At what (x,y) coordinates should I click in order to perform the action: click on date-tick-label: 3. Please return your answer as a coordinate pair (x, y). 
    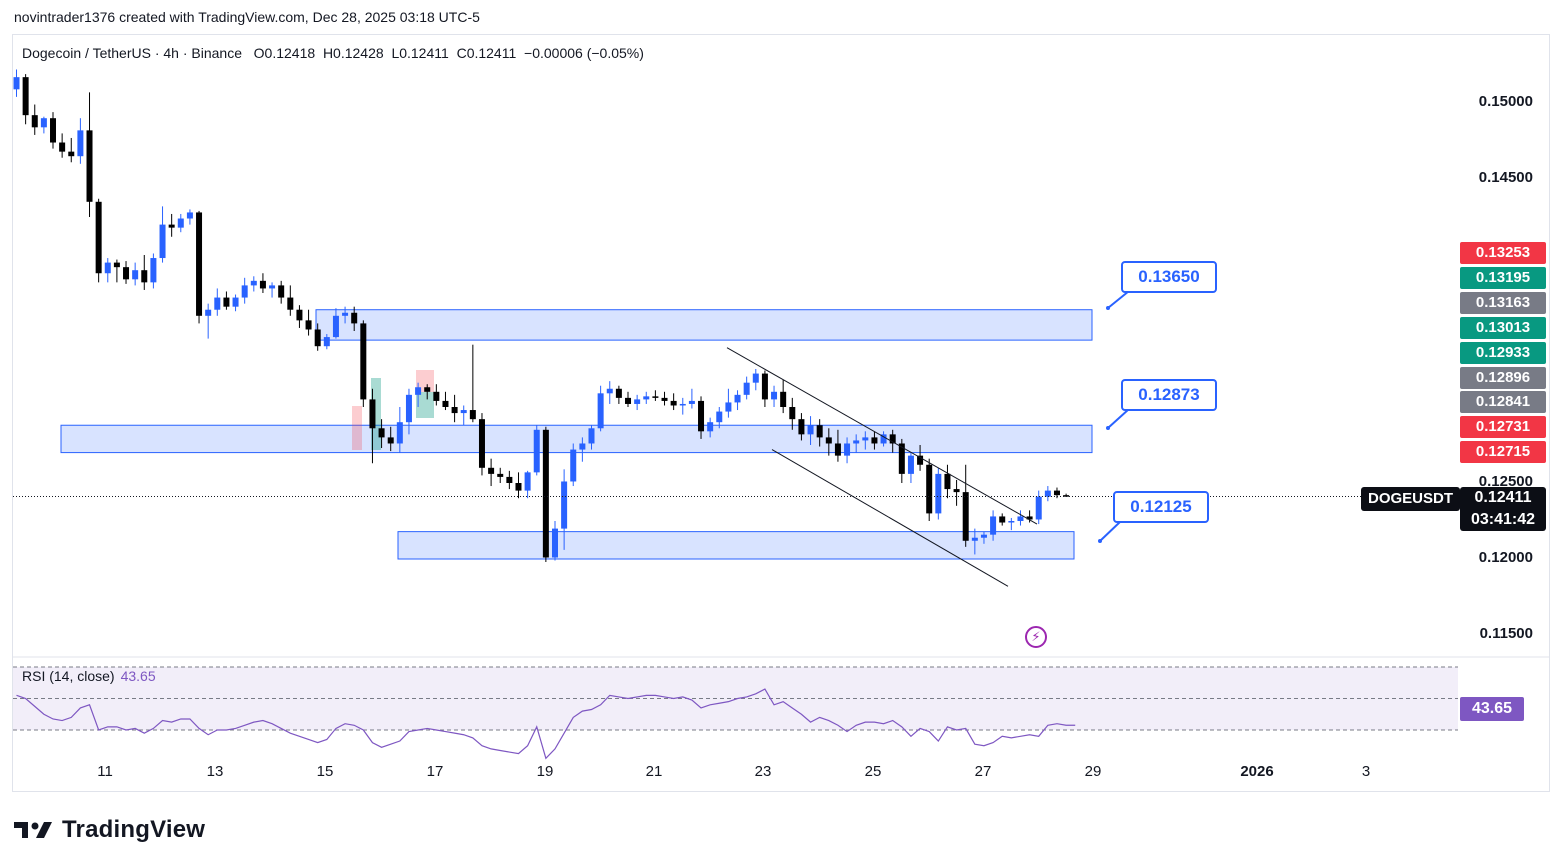
    Looking at the image, I should click on (1366, 771).